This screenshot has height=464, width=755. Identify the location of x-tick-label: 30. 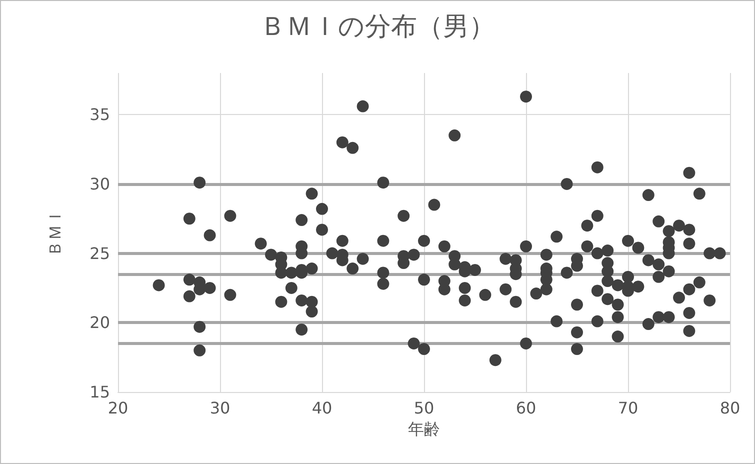
(220, 408).